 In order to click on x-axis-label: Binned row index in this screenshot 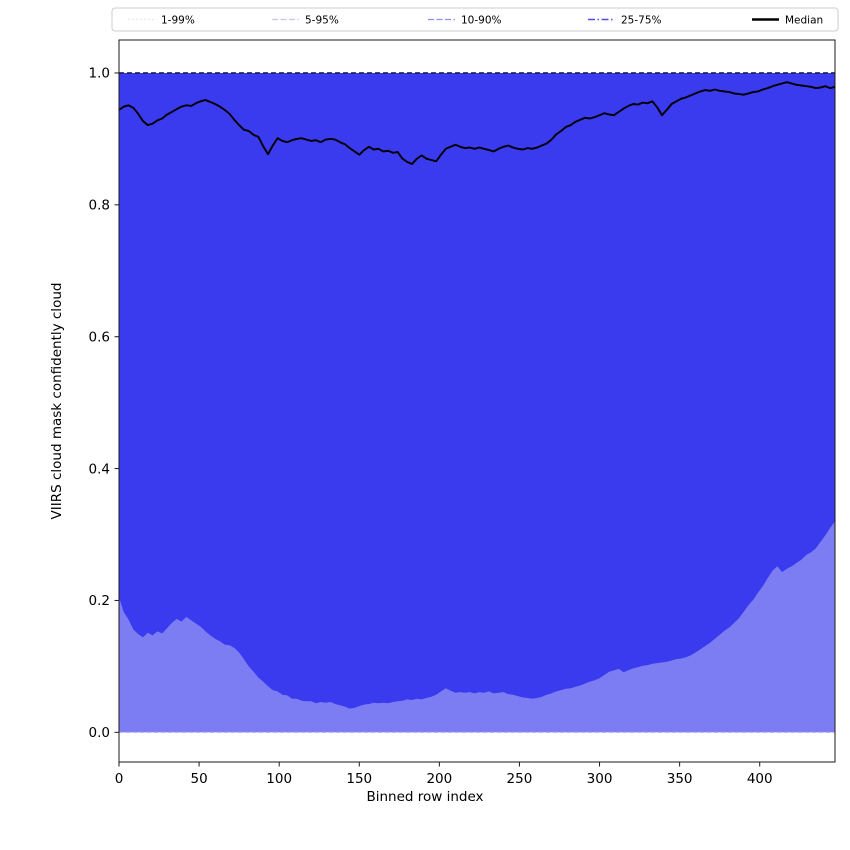, I will do `click(425, 797)`.